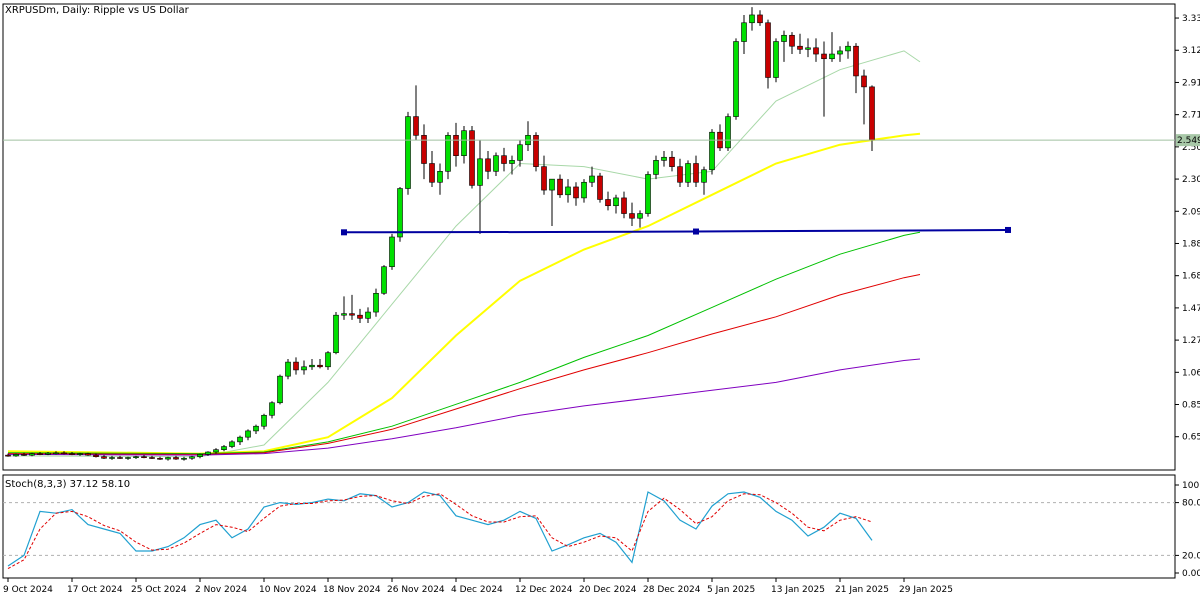 The image size is (1200, 604). Describe the element at coordinates (288, 590) in the screenshot. I see `time-tick-label: 10 Nov 2024` at that location.